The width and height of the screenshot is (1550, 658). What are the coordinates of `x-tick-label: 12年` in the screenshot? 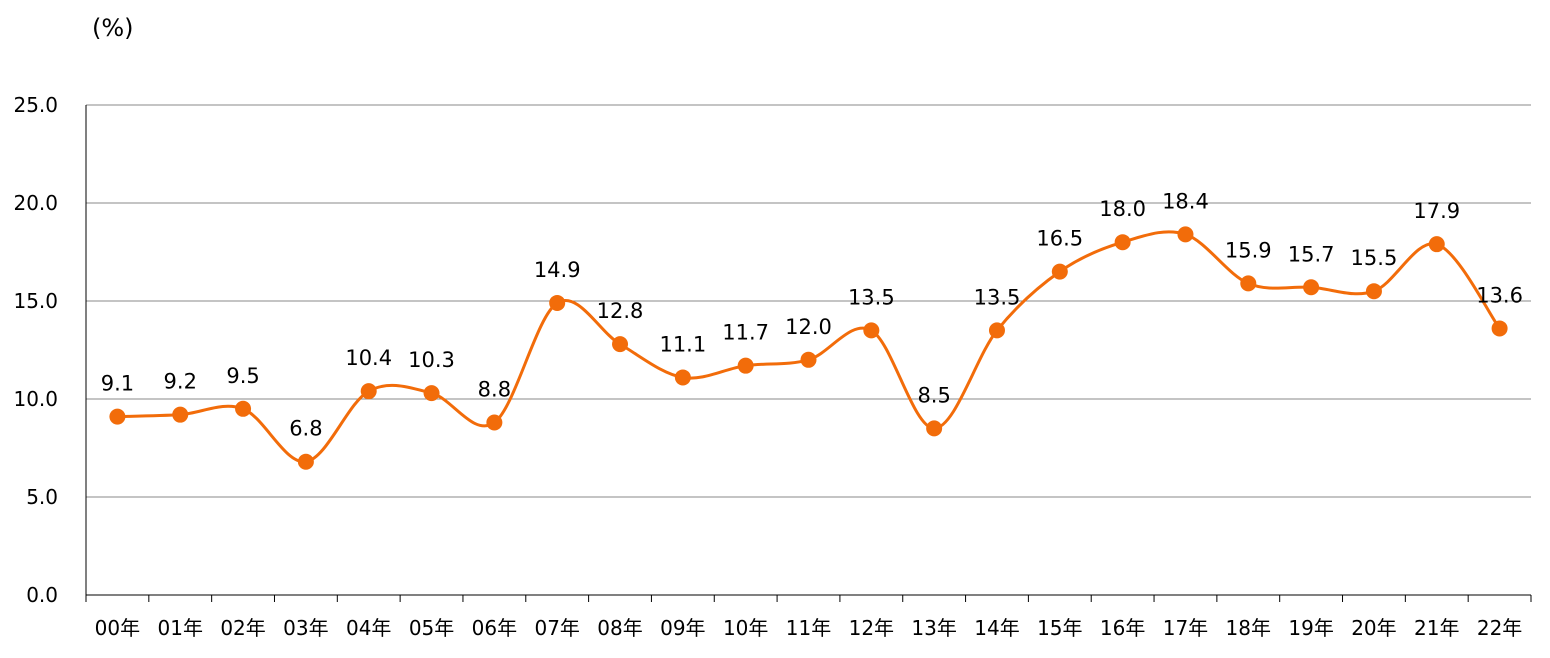 It's located at (871, 628).